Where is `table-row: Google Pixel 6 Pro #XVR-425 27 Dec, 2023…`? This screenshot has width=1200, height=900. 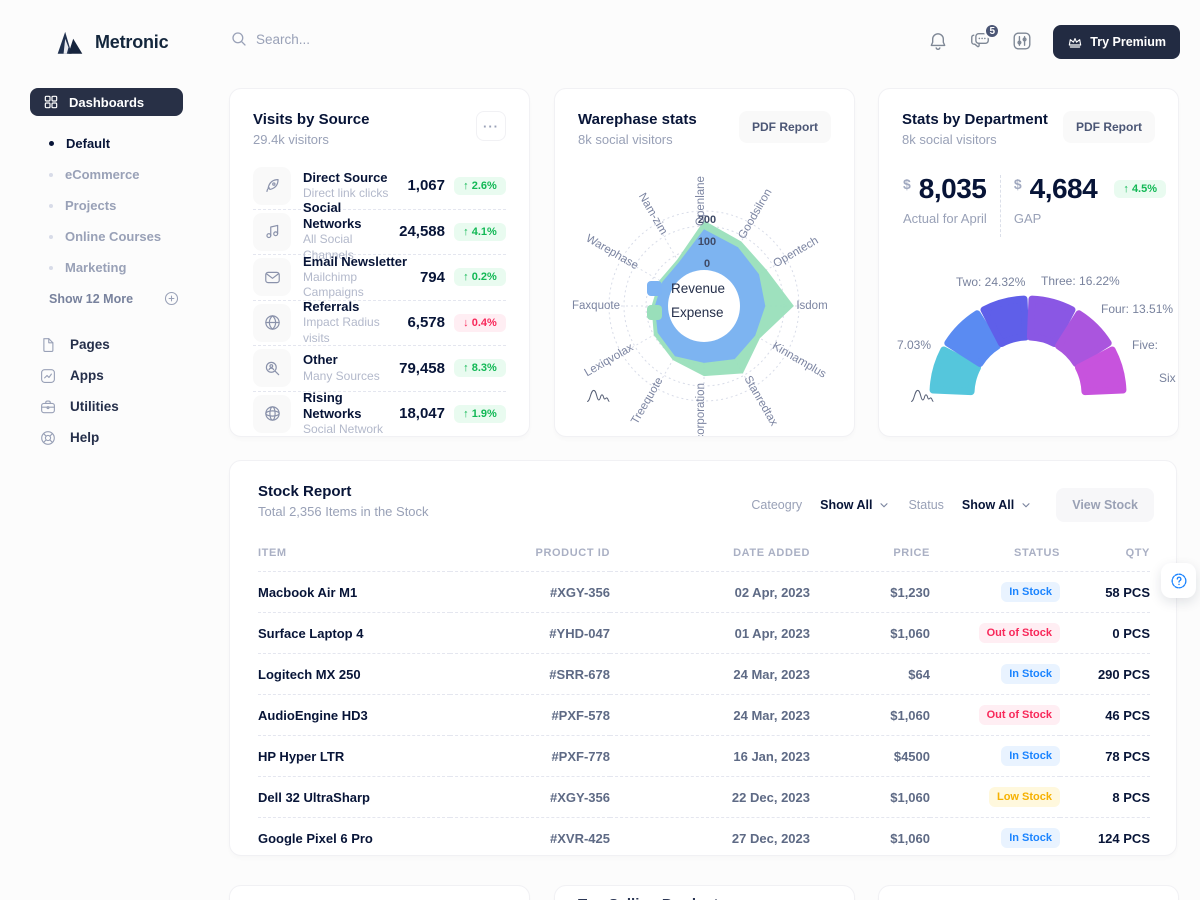
table-row: Google Pixel 6 Pro #XVR-425 27 Dec, 2023… is located at coordinates (704, 836).